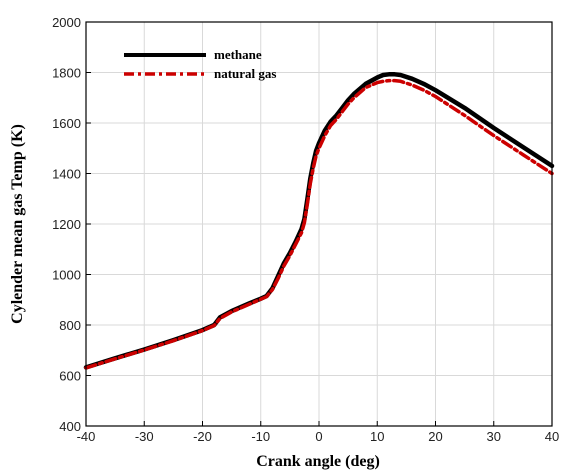 The width and height of the screenshot is (562, 470). I want to click on x-tick-label: 0, so click(318, 436).